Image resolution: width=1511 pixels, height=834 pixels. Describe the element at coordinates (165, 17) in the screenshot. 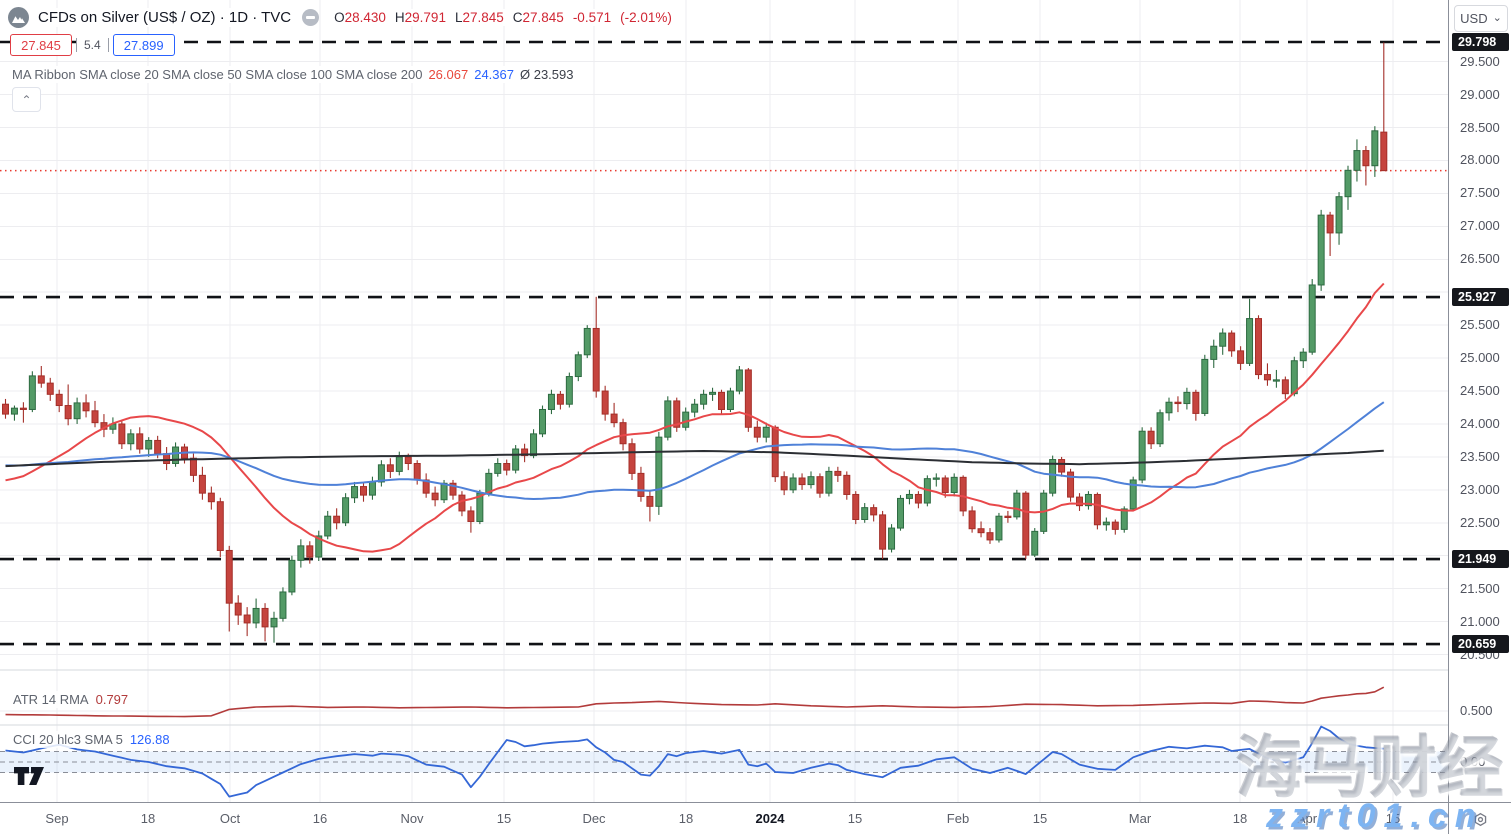

I see `symbol-title: CFDs on Silver (US$ / OZ) · 1D · TVC` at that location.